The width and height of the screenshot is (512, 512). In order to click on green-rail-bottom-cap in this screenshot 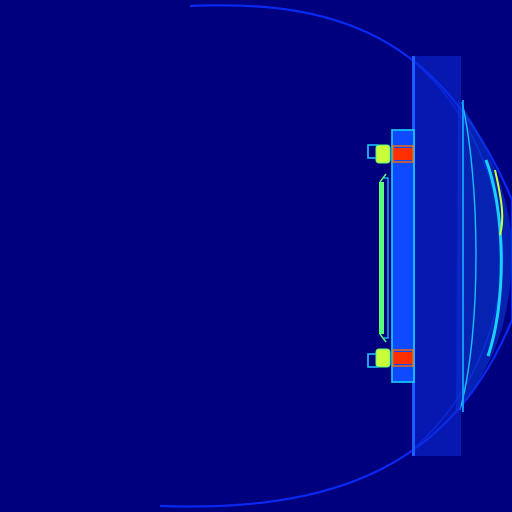, I will do `click(383, 338)`.